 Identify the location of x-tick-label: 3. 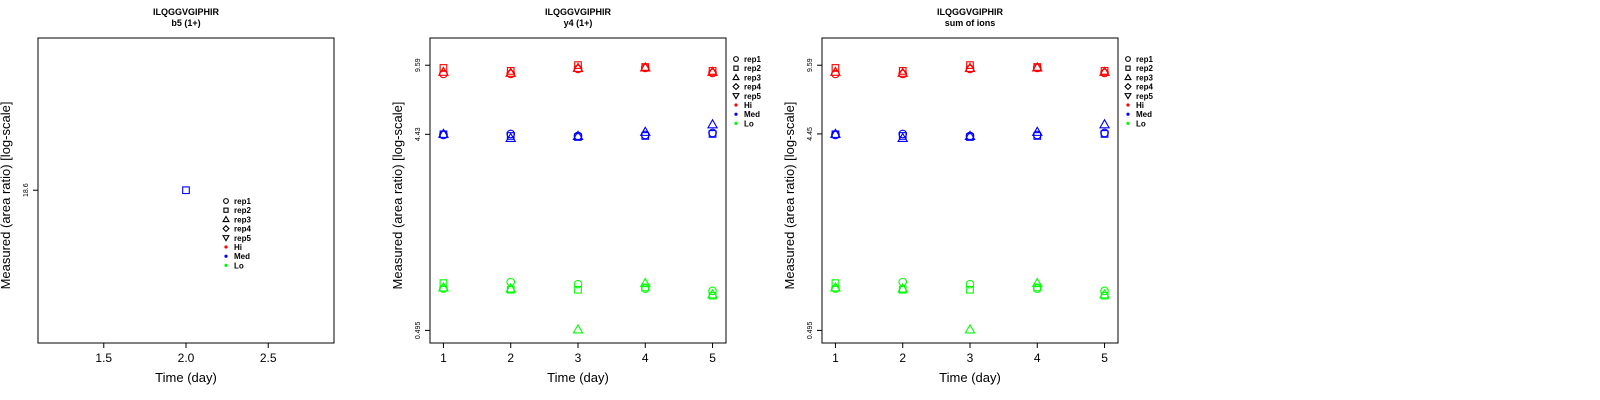
(970, 358).